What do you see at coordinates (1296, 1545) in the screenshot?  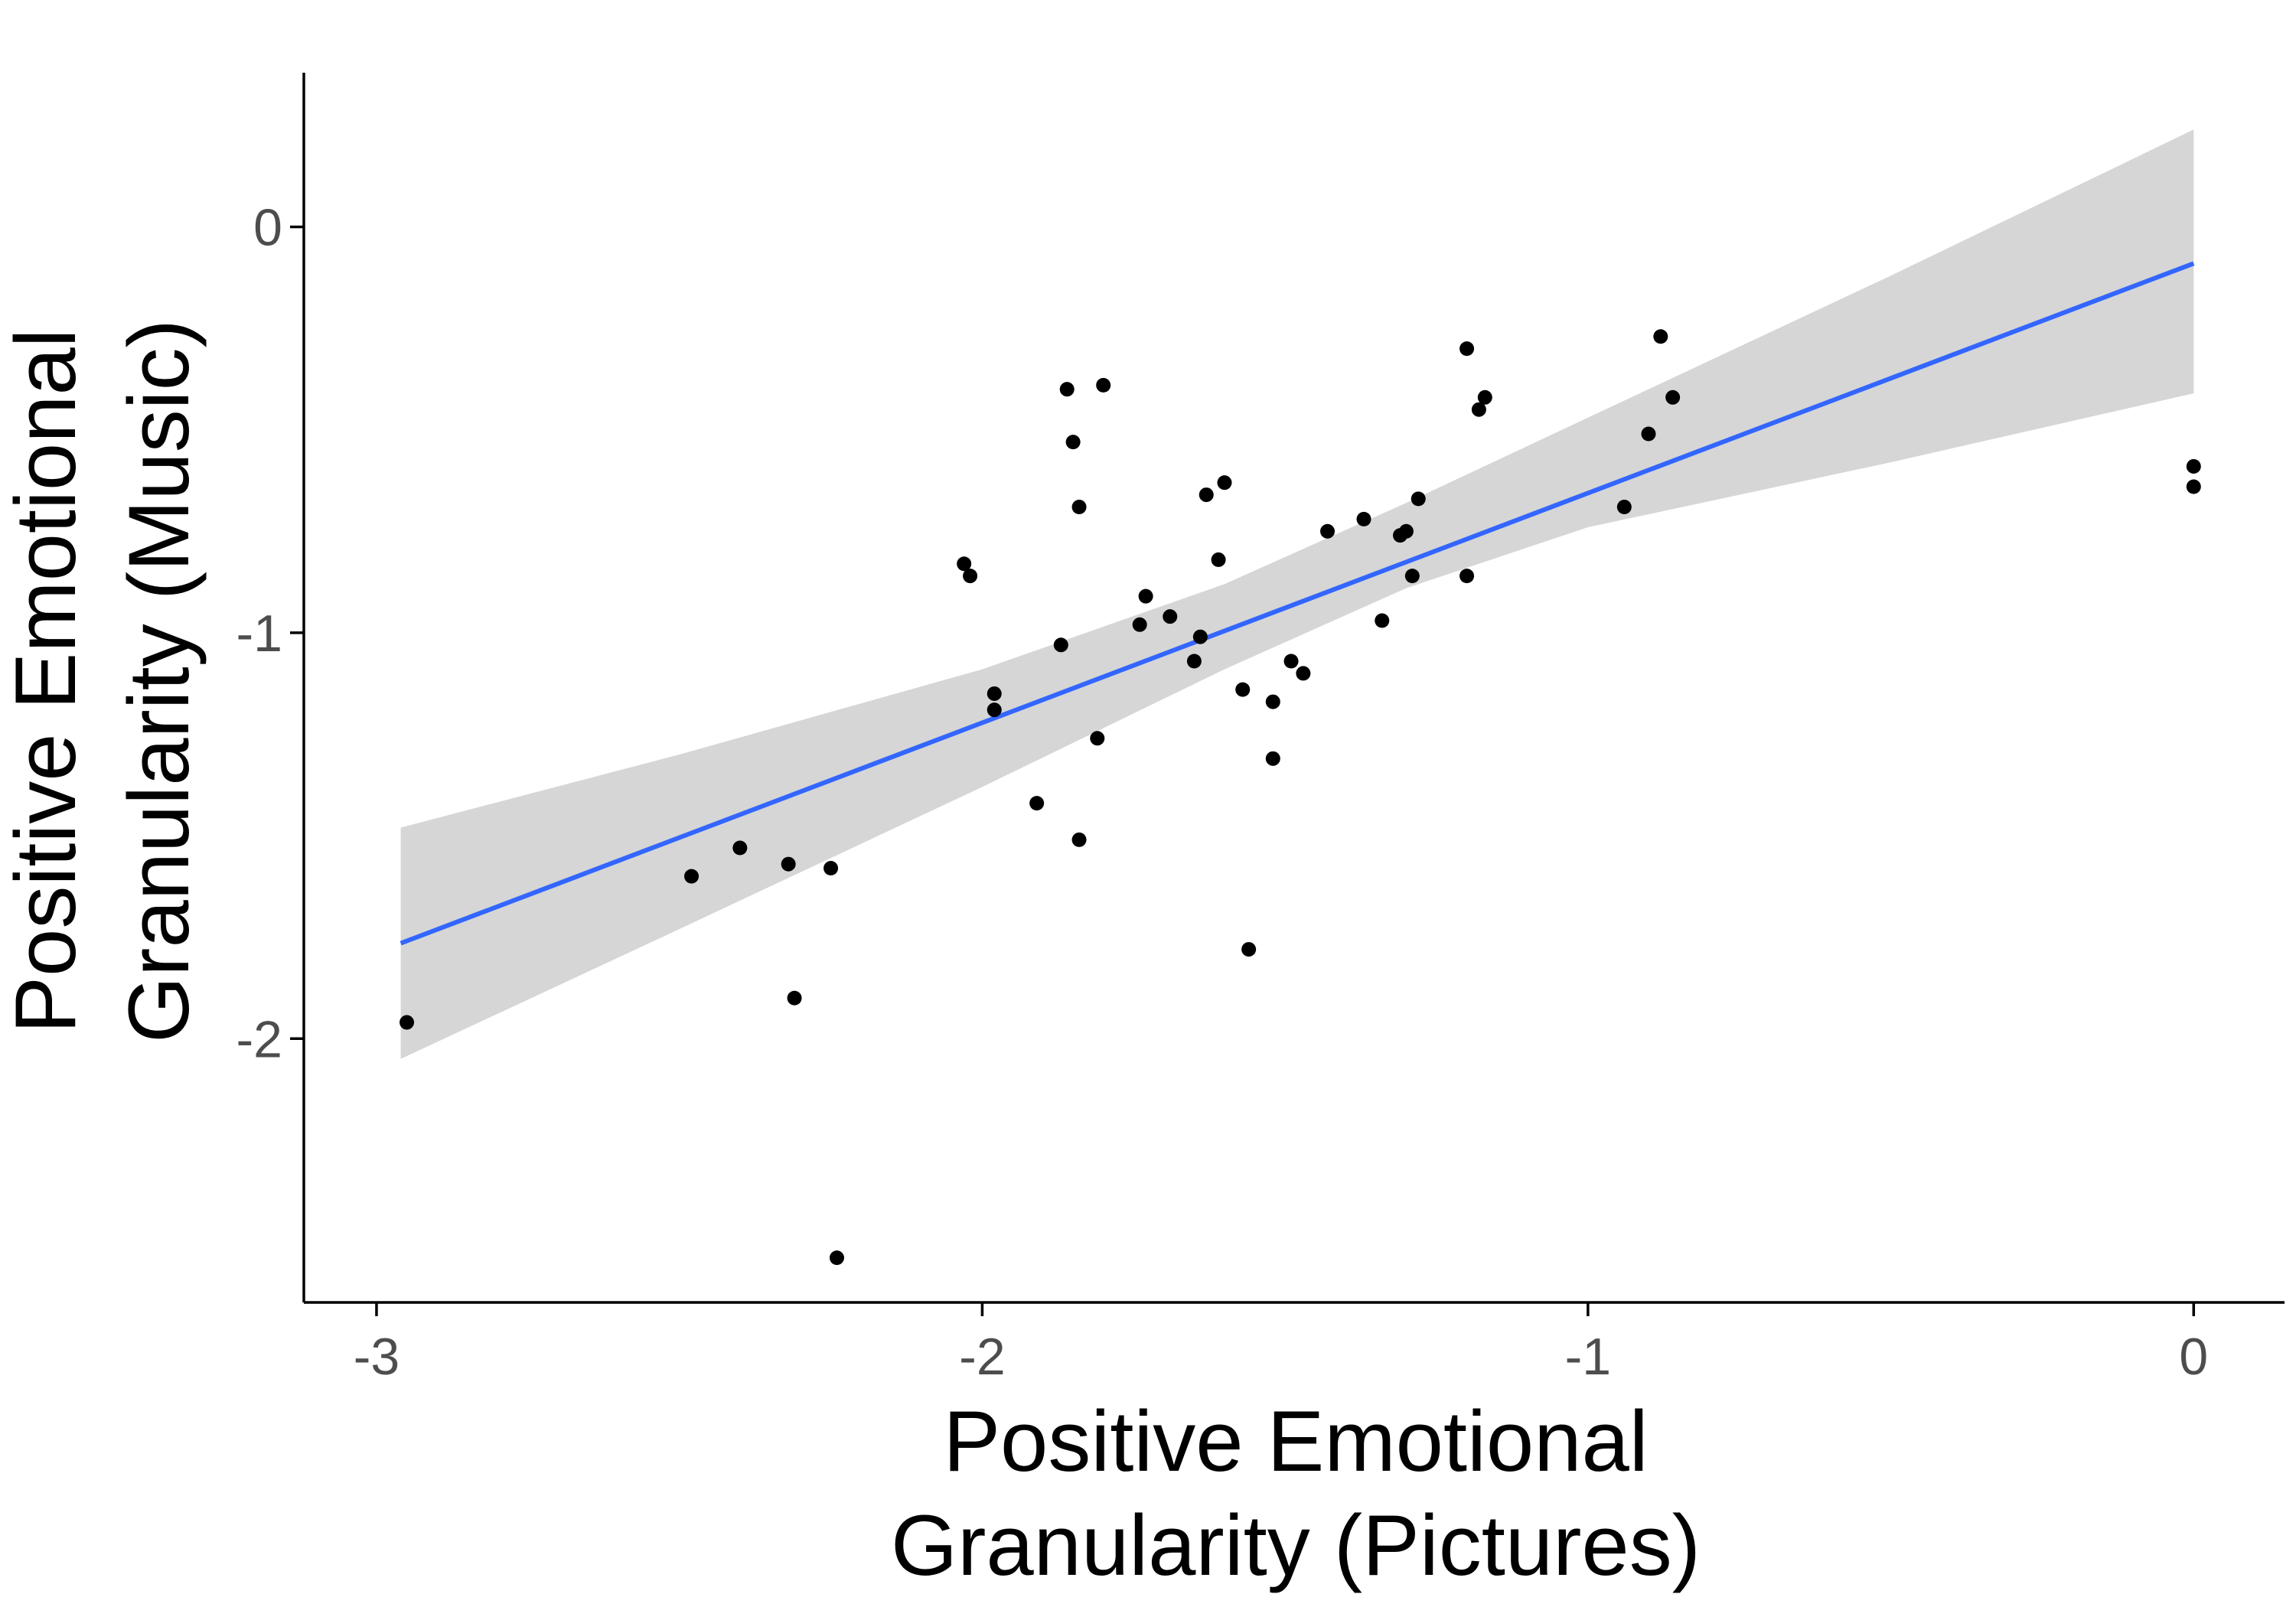 I see `x-axis-title-line-2: Granularity (Pictures)` at bounding box center [1296, 1545].